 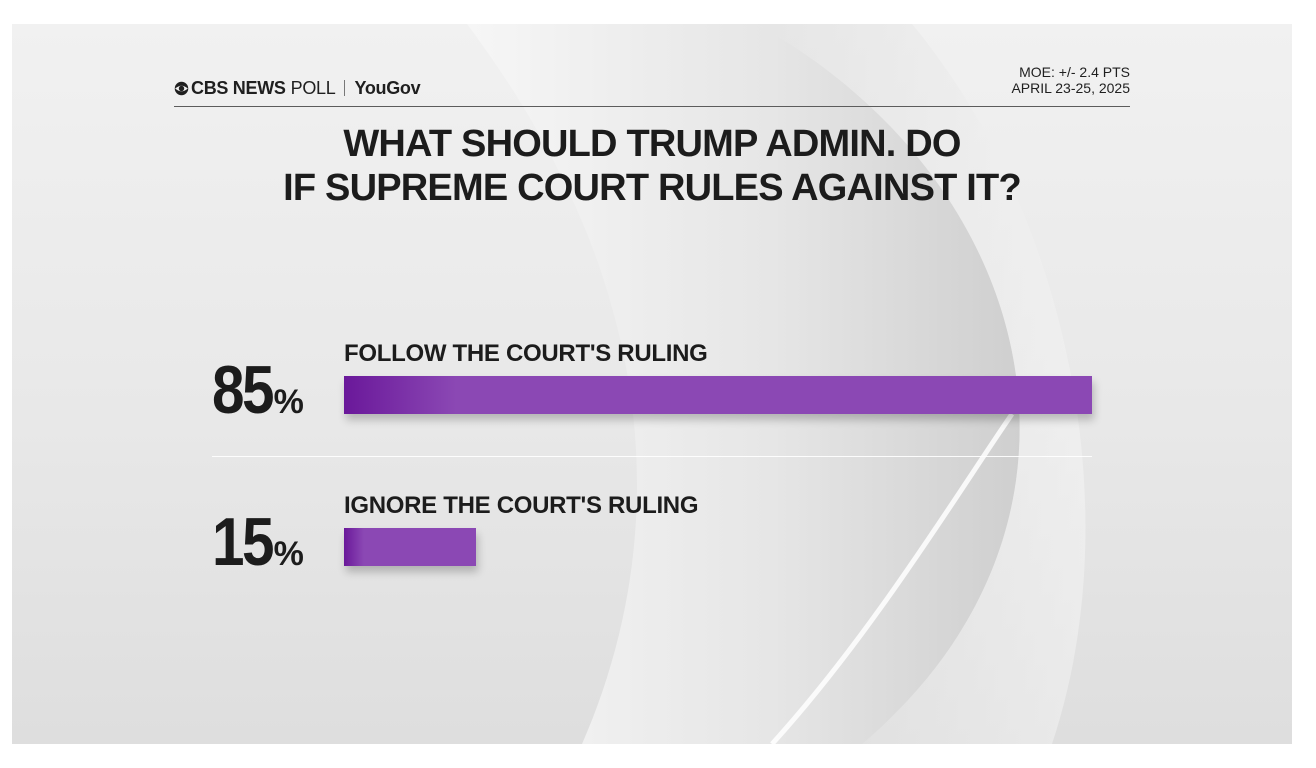 What do you see at coordinates (410, 547) in the screenshot?
I see `bar-ignore` at bounding box center [410, 547].